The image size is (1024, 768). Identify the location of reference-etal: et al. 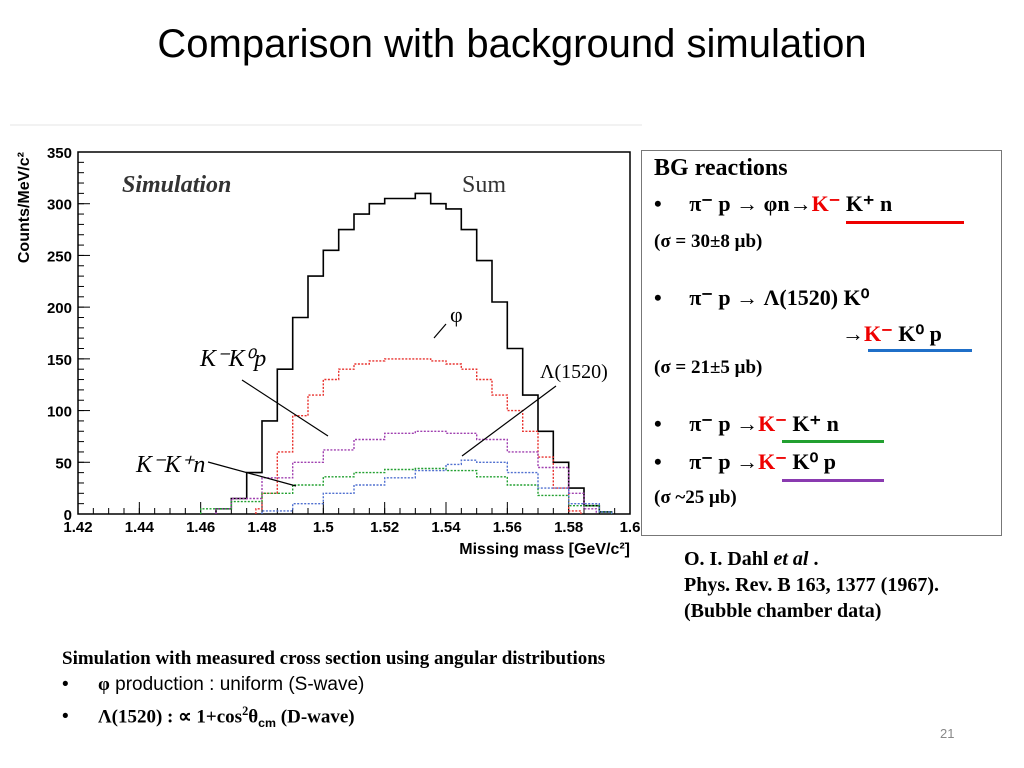
(791, 559).